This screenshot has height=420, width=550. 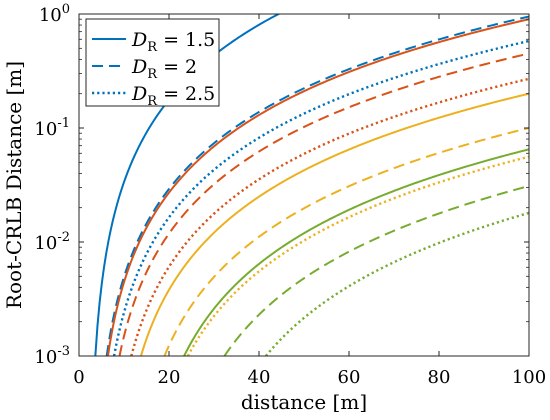 What do you see at coordinates (54, 14) in the screenshot?
I see `y-tick-label: 10⁰` at bounding box center [54, 14].